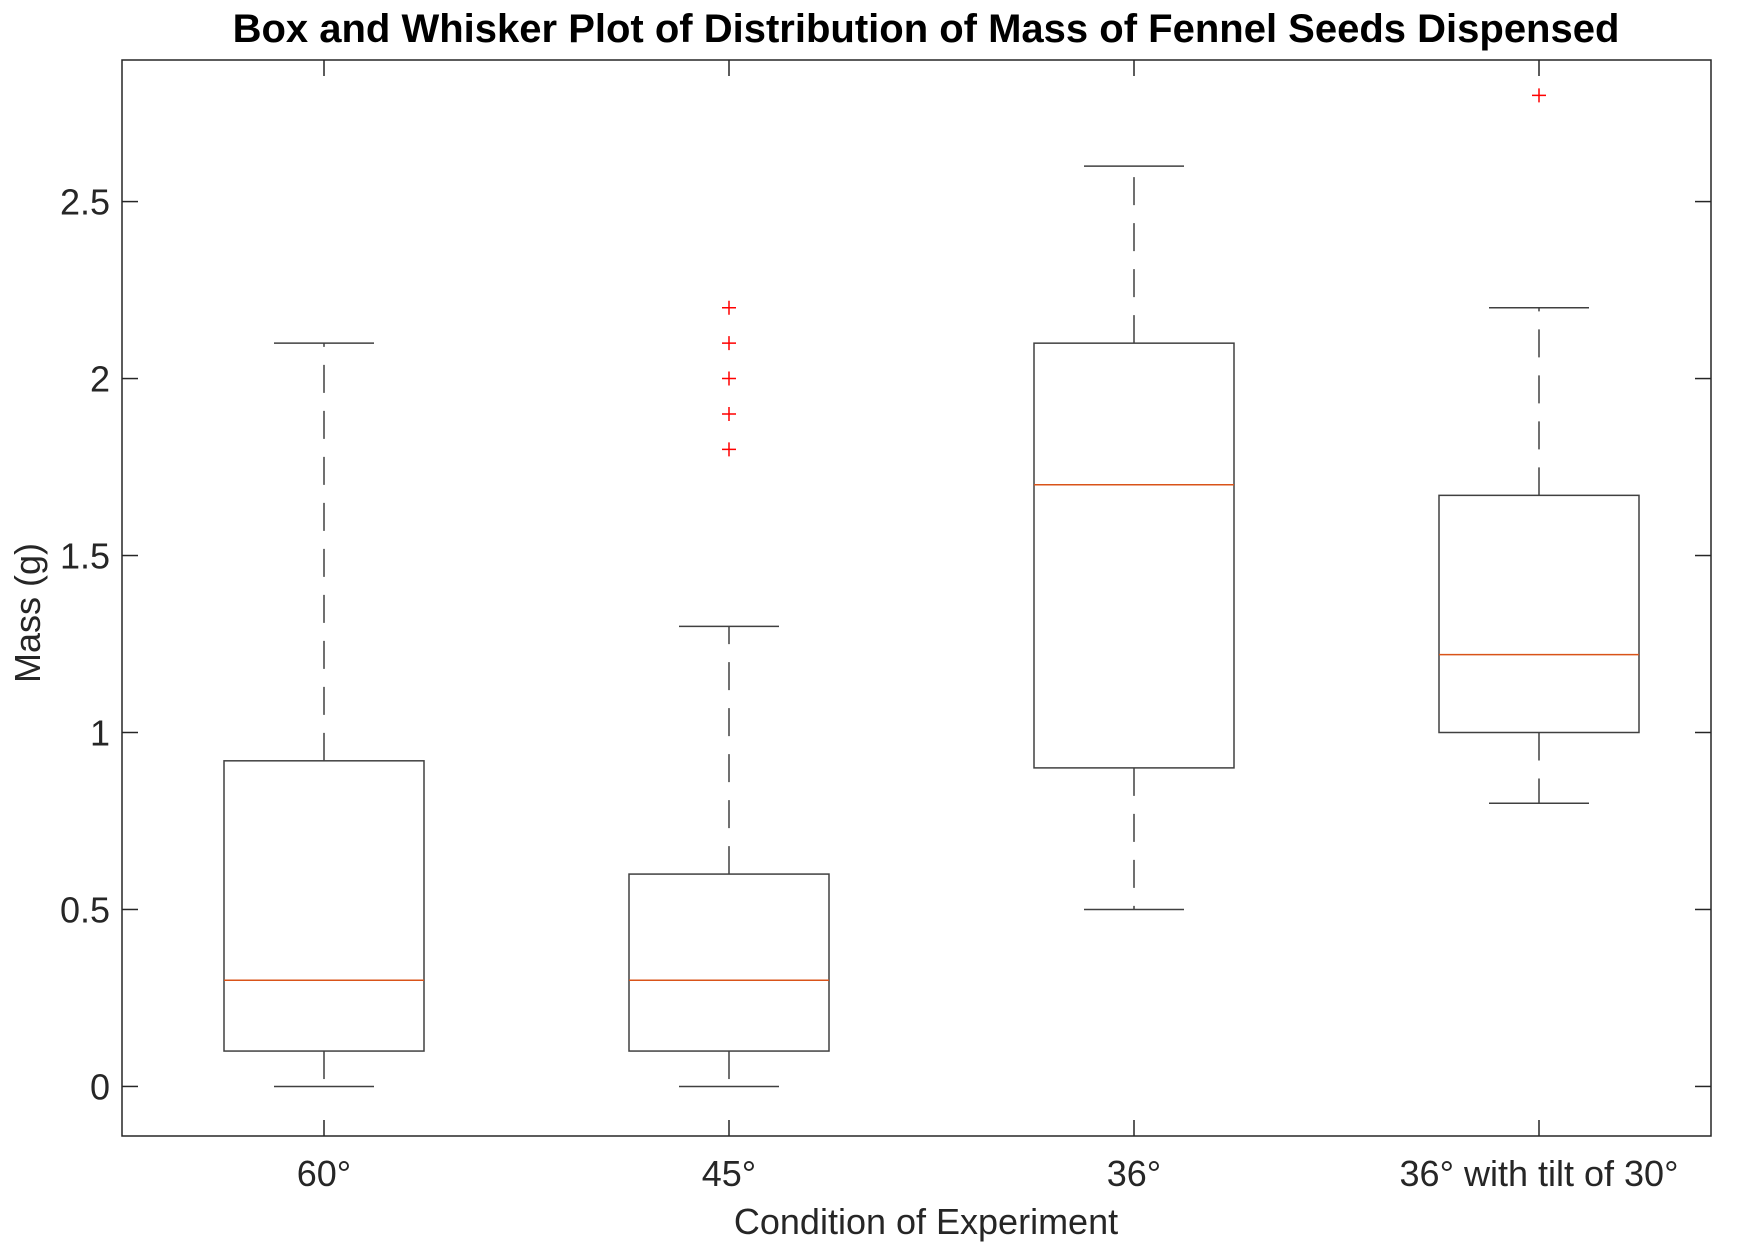  I want to click on x-axis-label: Condition of Experiment, so click(926, 1221).